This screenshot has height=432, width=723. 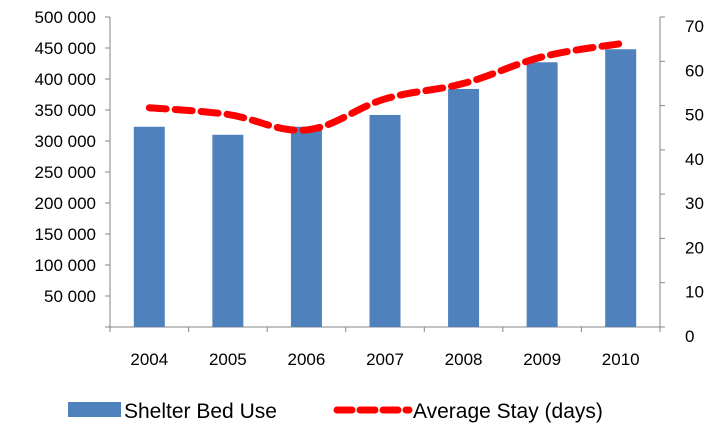 I want to click on y-left-tick-label: 450 000, so click(x=65, y=48).